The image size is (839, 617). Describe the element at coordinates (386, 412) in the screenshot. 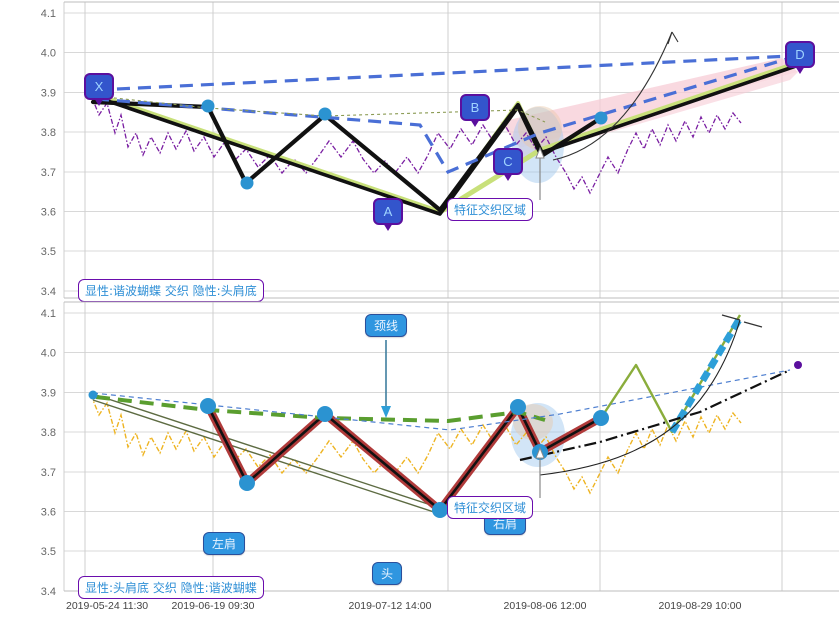

I see `neckline-callout-arrowhead` at that location.